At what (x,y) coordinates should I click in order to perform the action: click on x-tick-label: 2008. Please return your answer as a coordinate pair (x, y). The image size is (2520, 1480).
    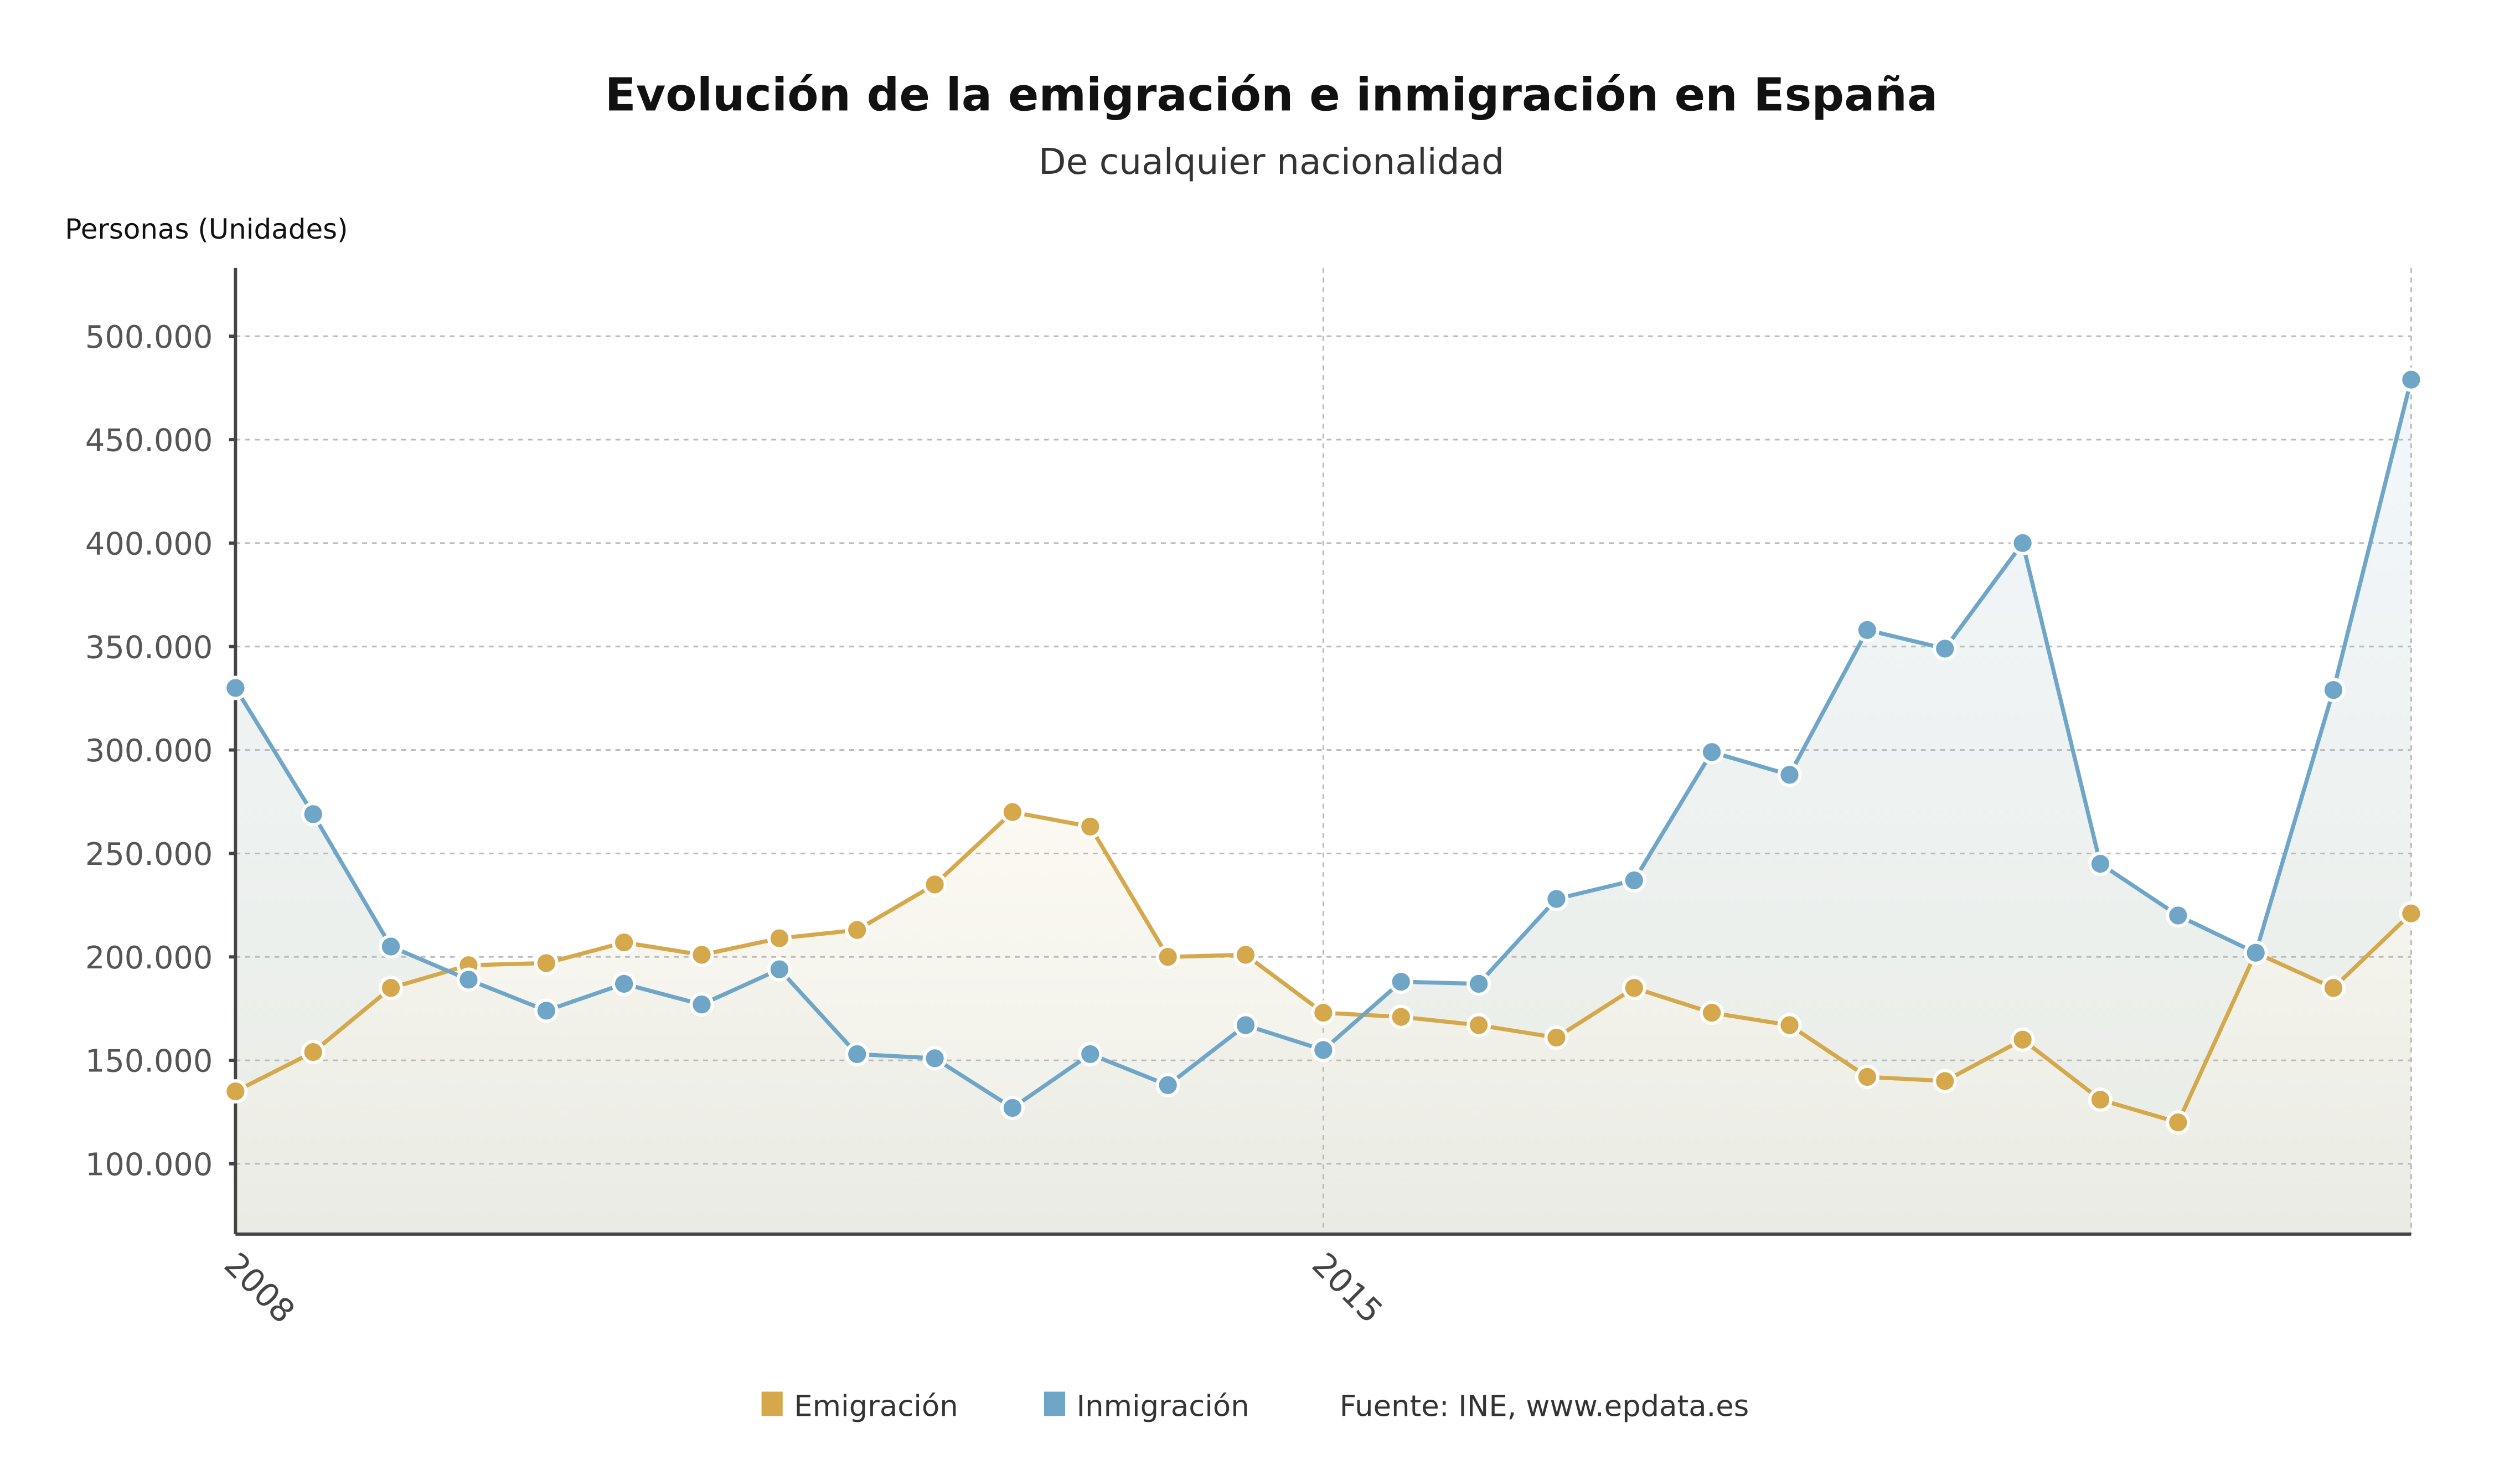
    Looking at the image, I should click on (259, 1288).